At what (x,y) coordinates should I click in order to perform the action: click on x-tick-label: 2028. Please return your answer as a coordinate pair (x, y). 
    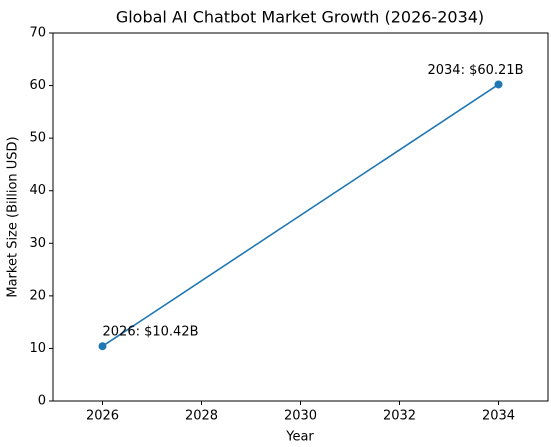
    Looking at the image, I should click on (201, 416).